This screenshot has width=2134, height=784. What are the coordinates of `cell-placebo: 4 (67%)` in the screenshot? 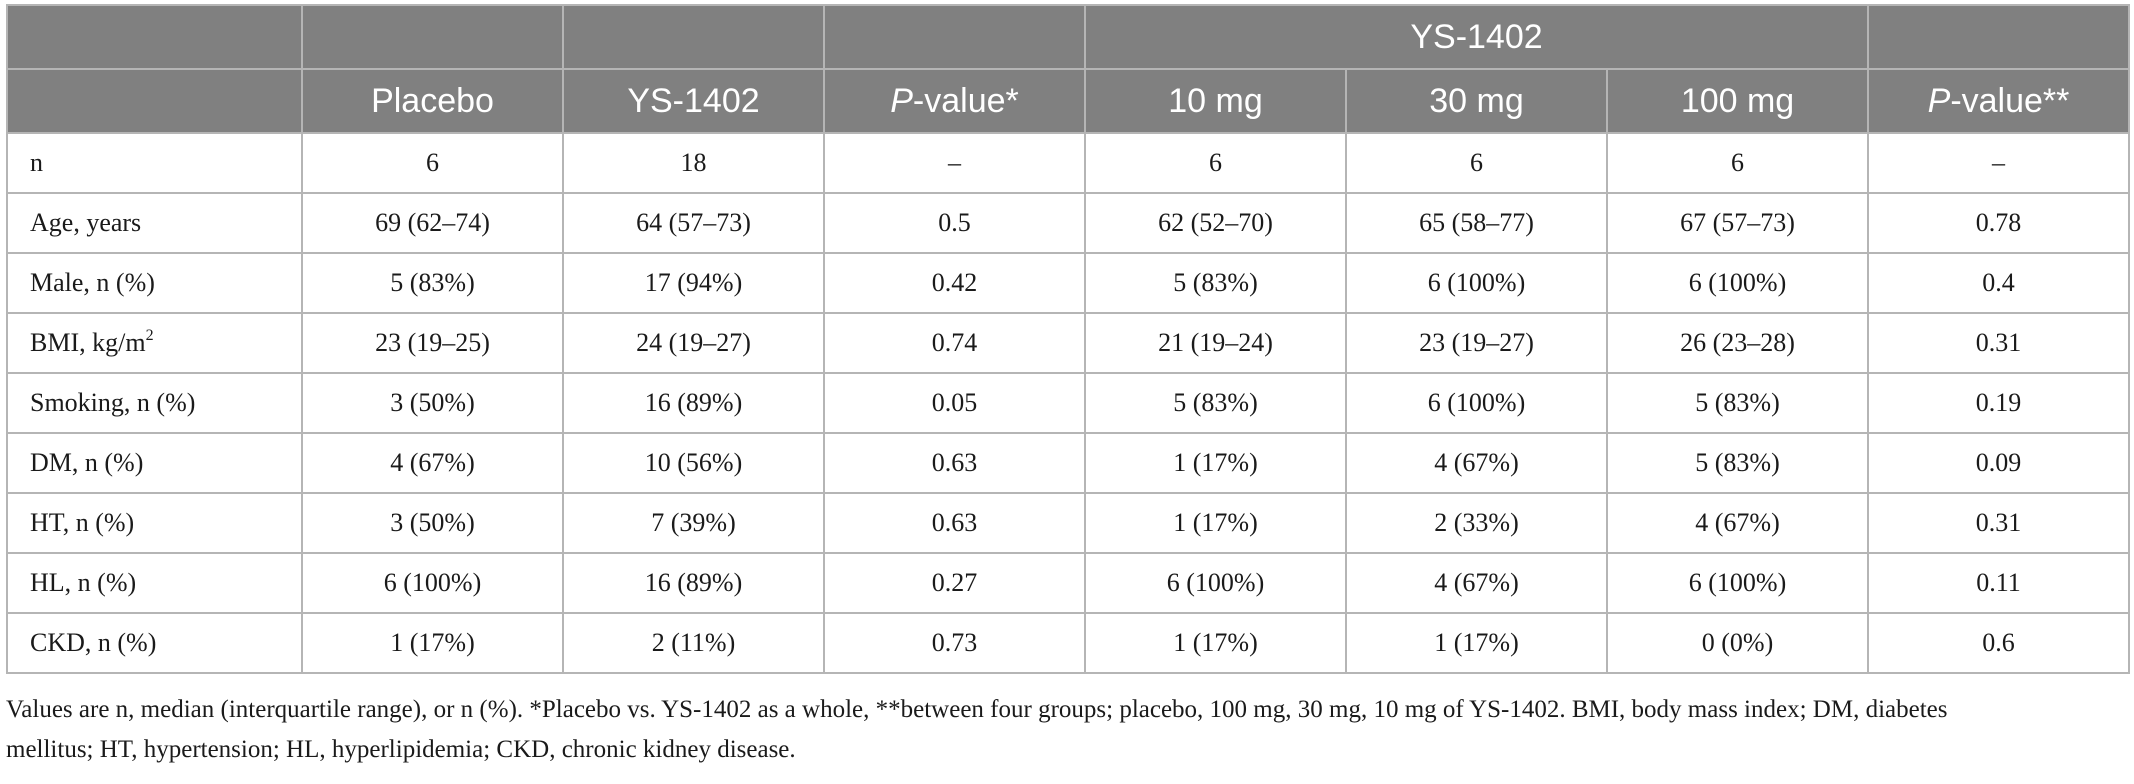 It's located at (432, 463).